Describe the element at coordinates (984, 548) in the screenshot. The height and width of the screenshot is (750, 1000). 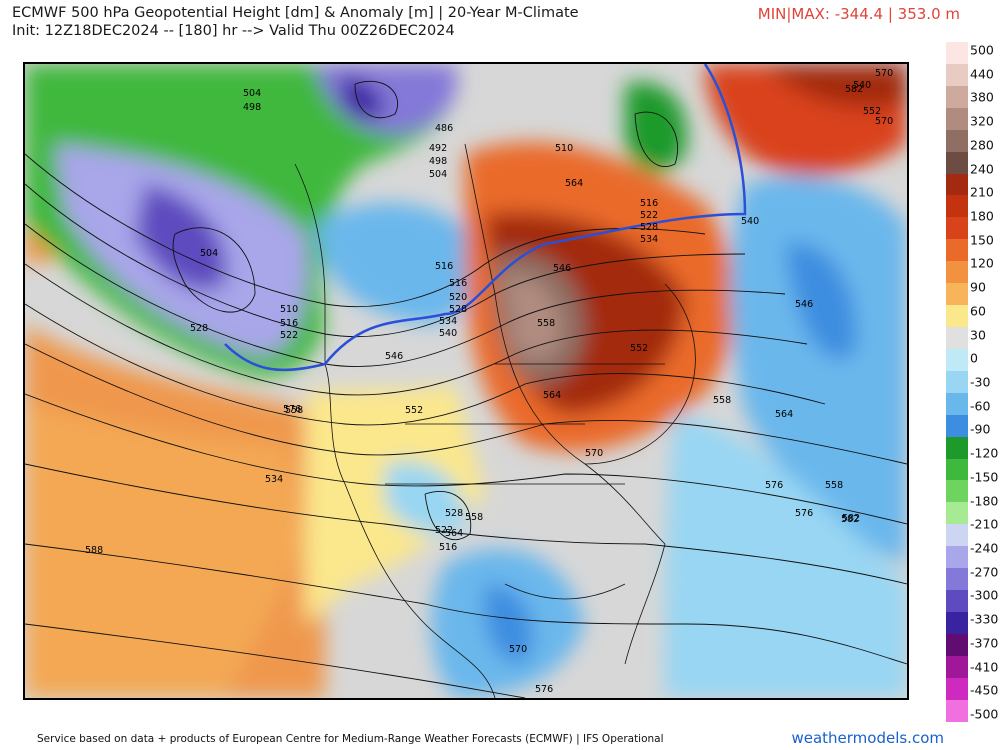
I see `colorbar-label: -240` at that location.